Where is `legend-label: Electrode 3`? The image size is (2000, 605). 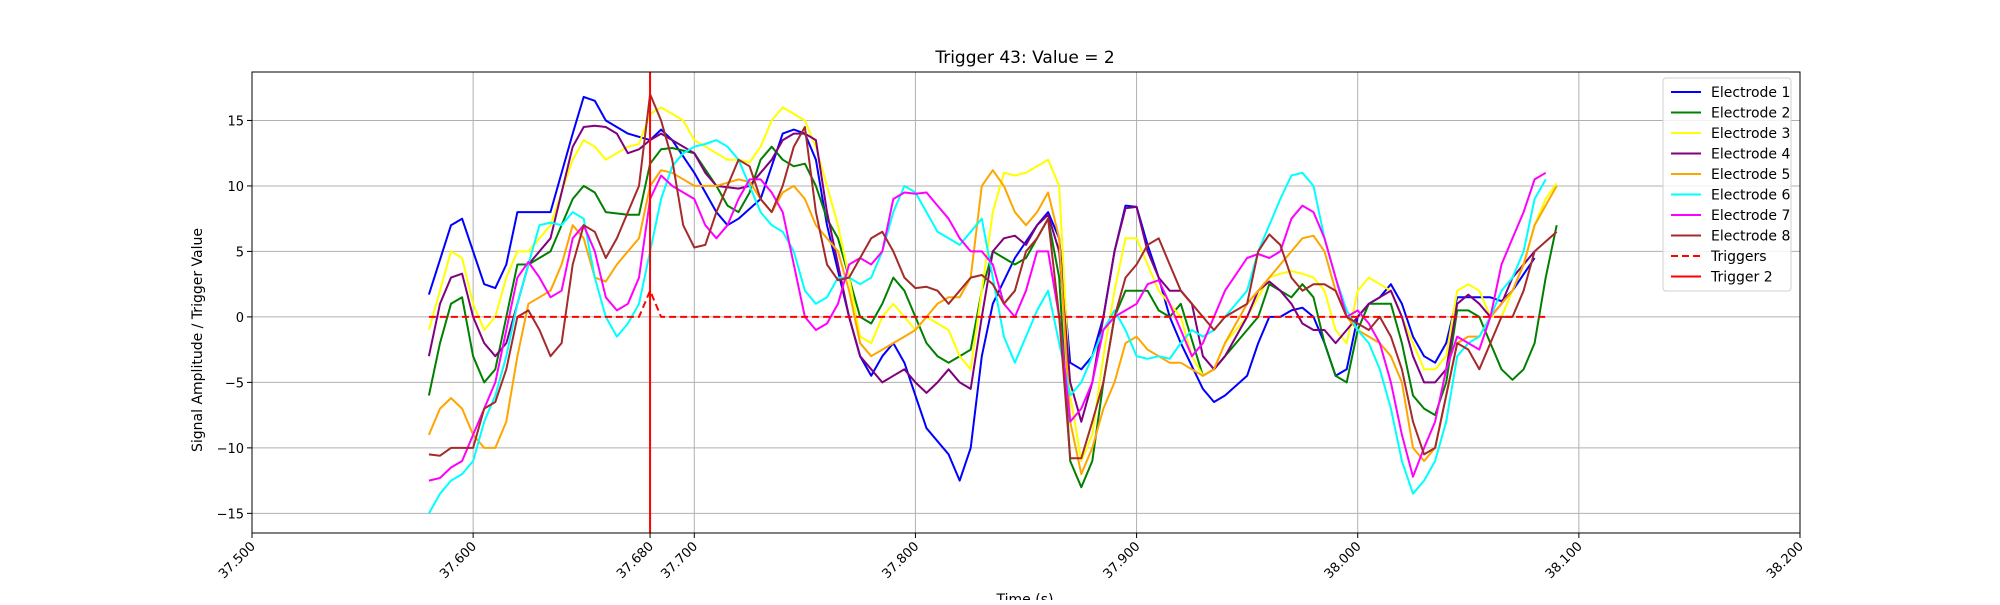
legend-label: Electrode 3 is located at coordinates (1750, 134).